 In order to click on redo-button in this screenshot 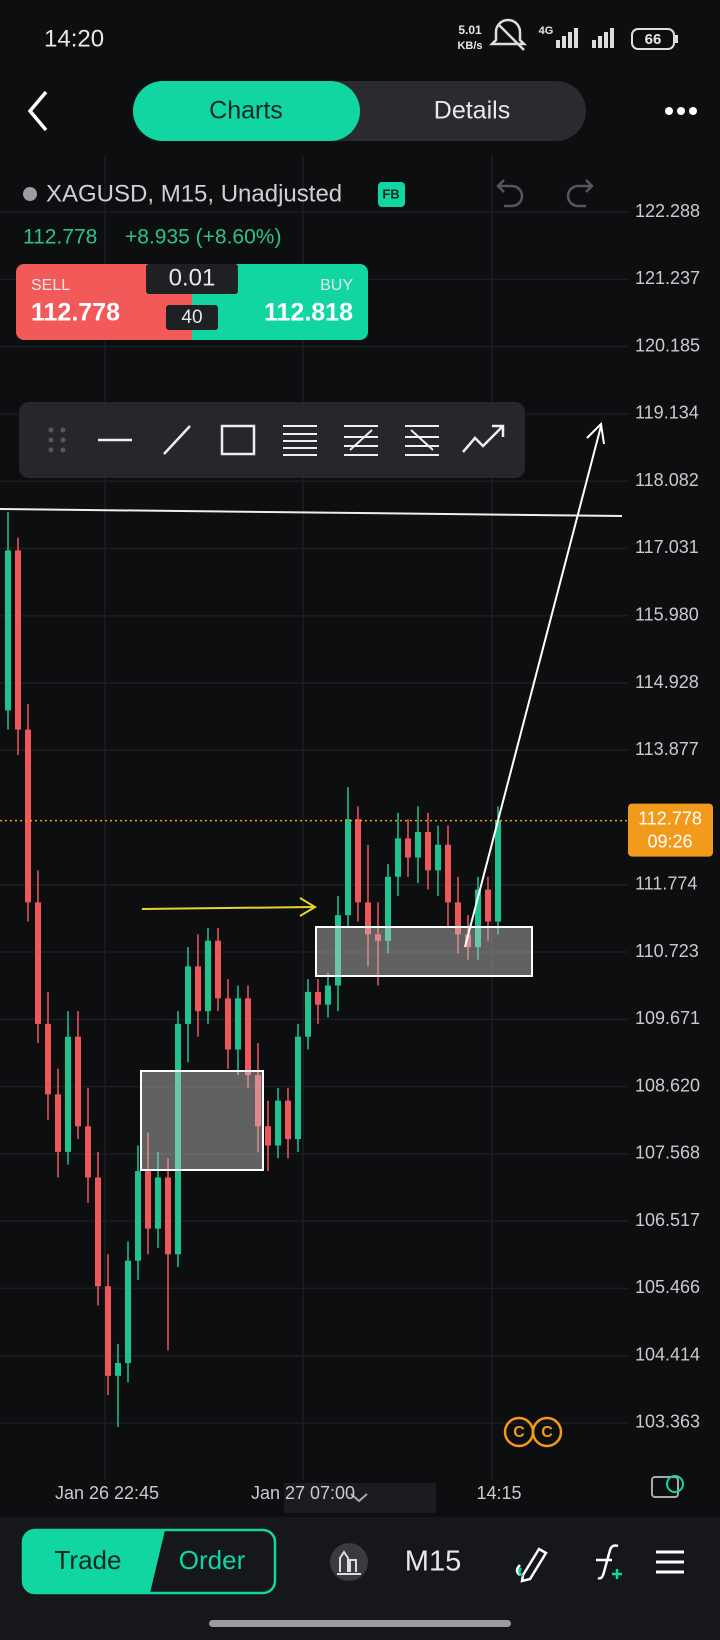, I will do `click(580, 193)`.